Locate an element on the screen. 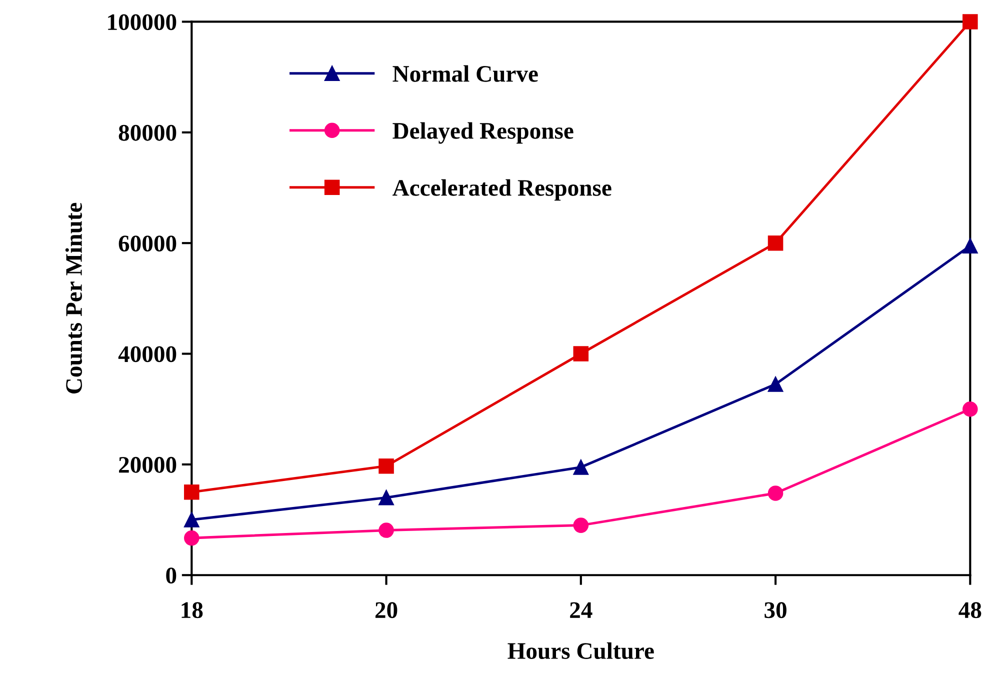 The image size is (993, 679). y-tick-label: 20000 is located at coordinates (147, 464).